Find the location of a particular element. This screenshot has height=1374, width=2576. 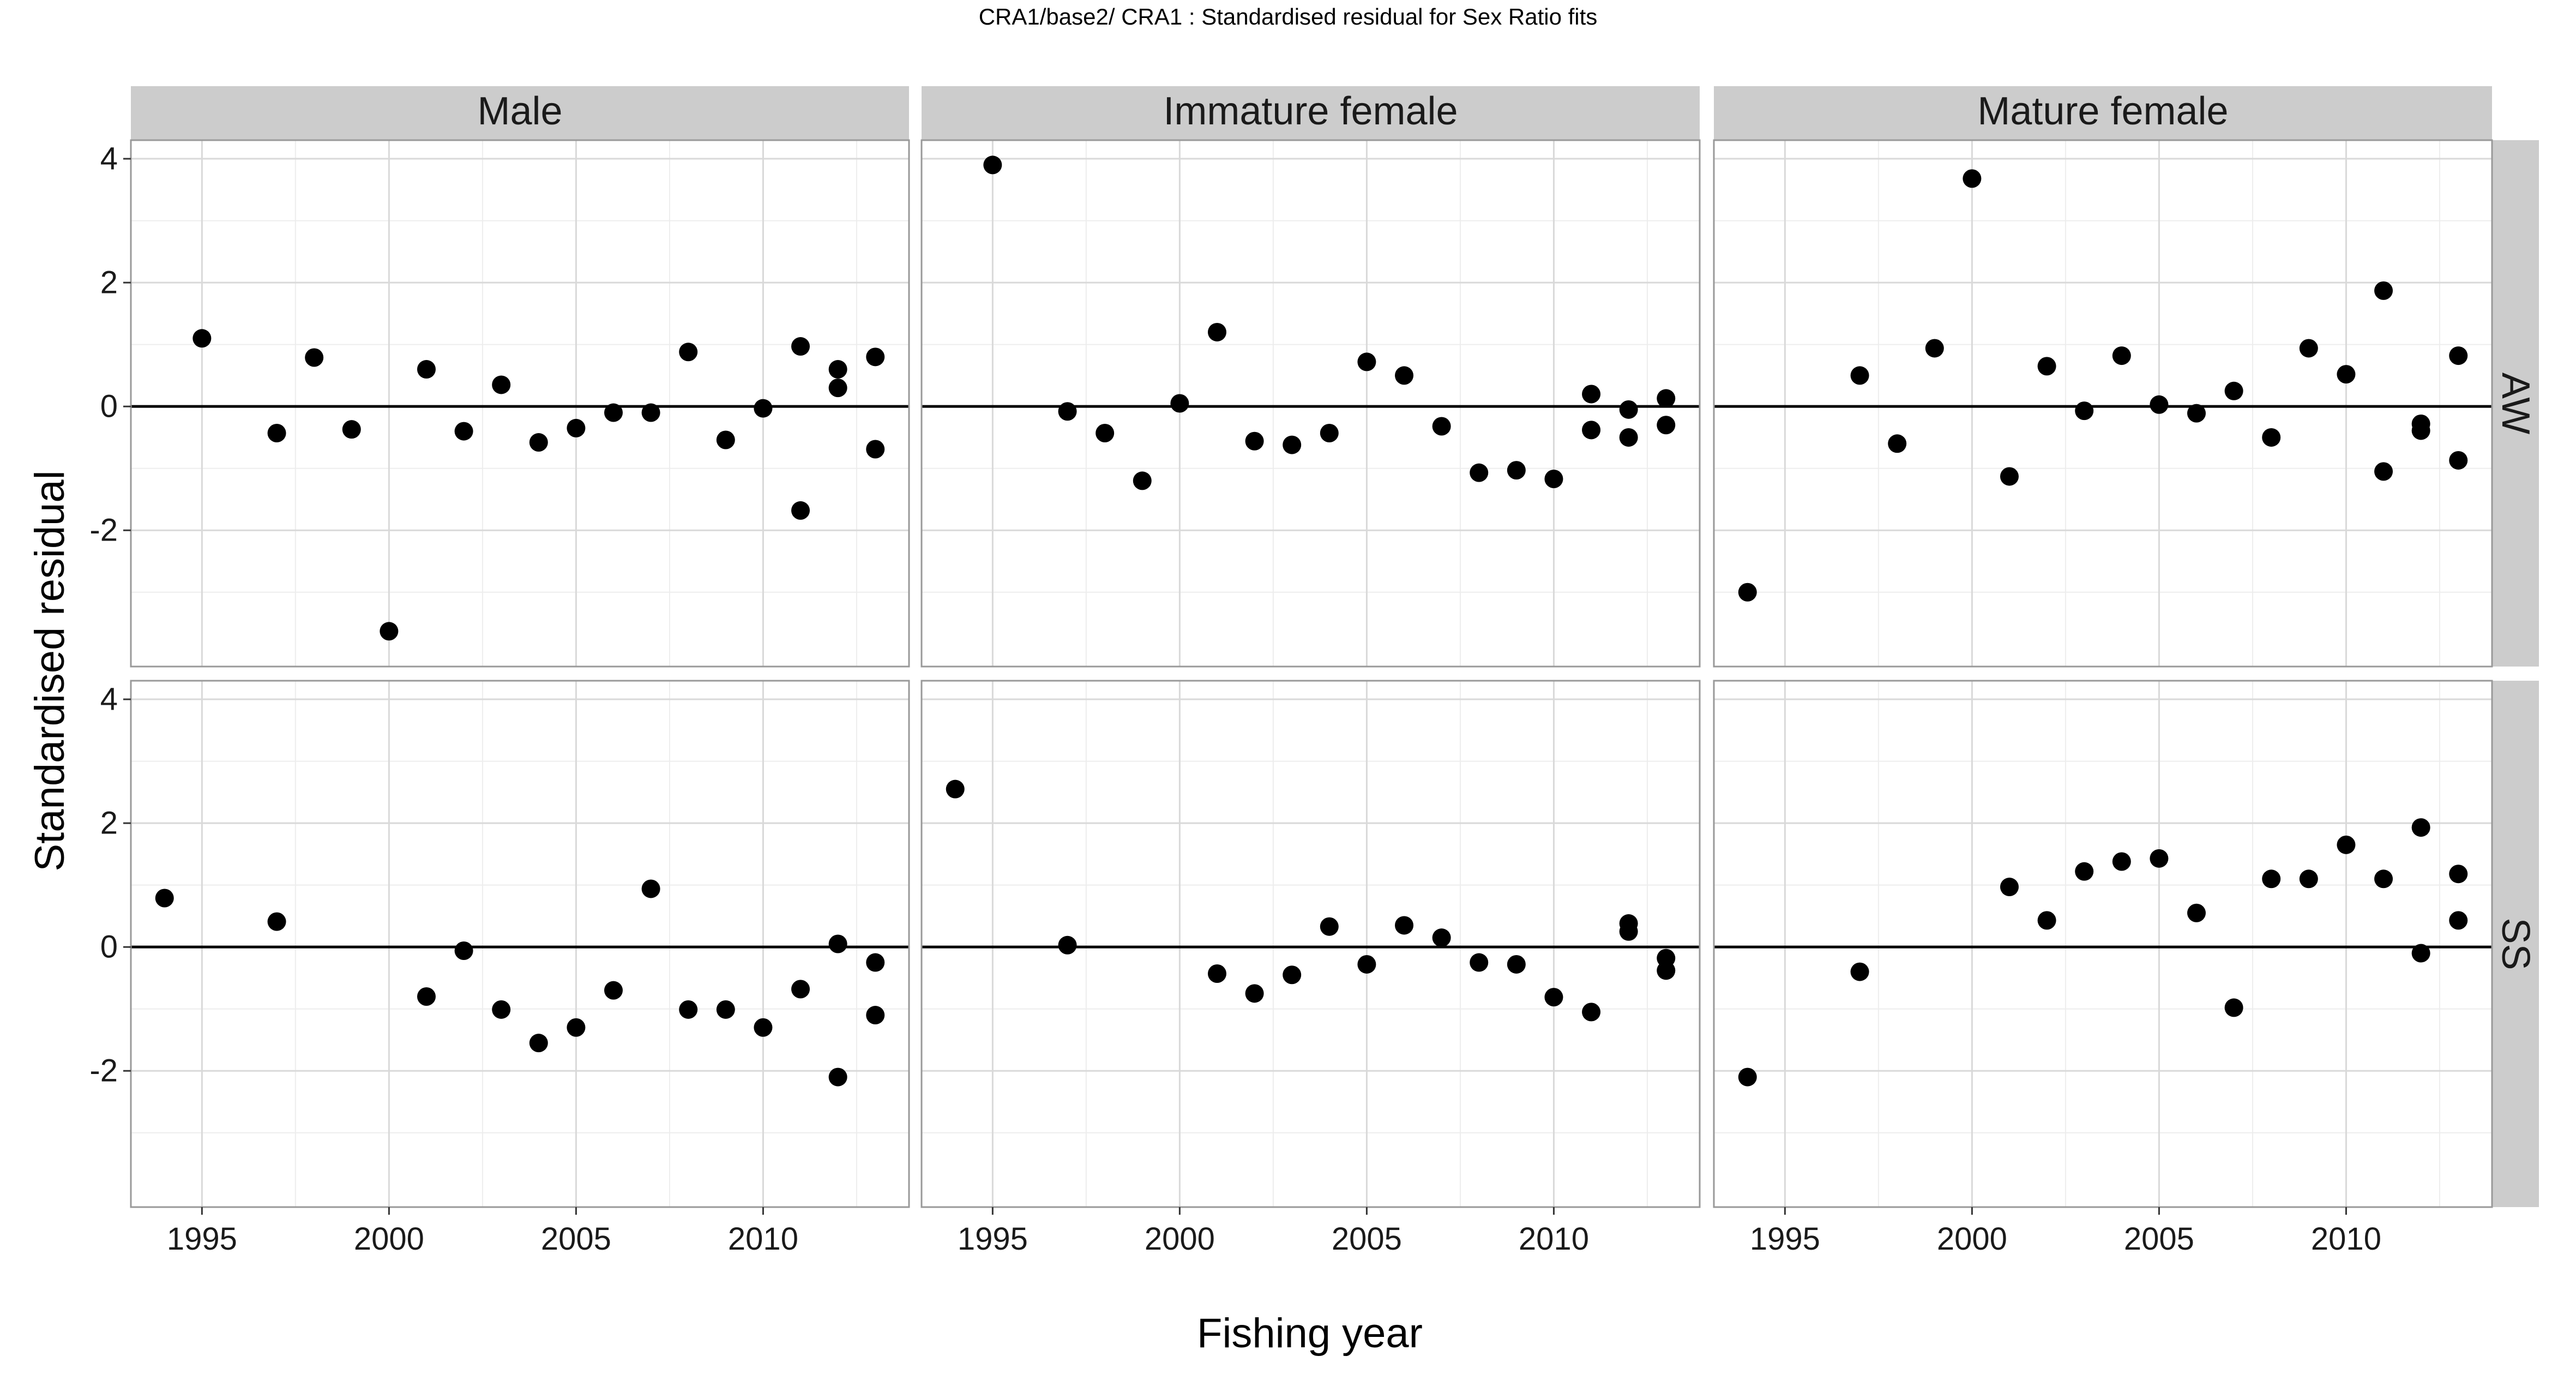

strip-male is located at coordinates (520, 113).